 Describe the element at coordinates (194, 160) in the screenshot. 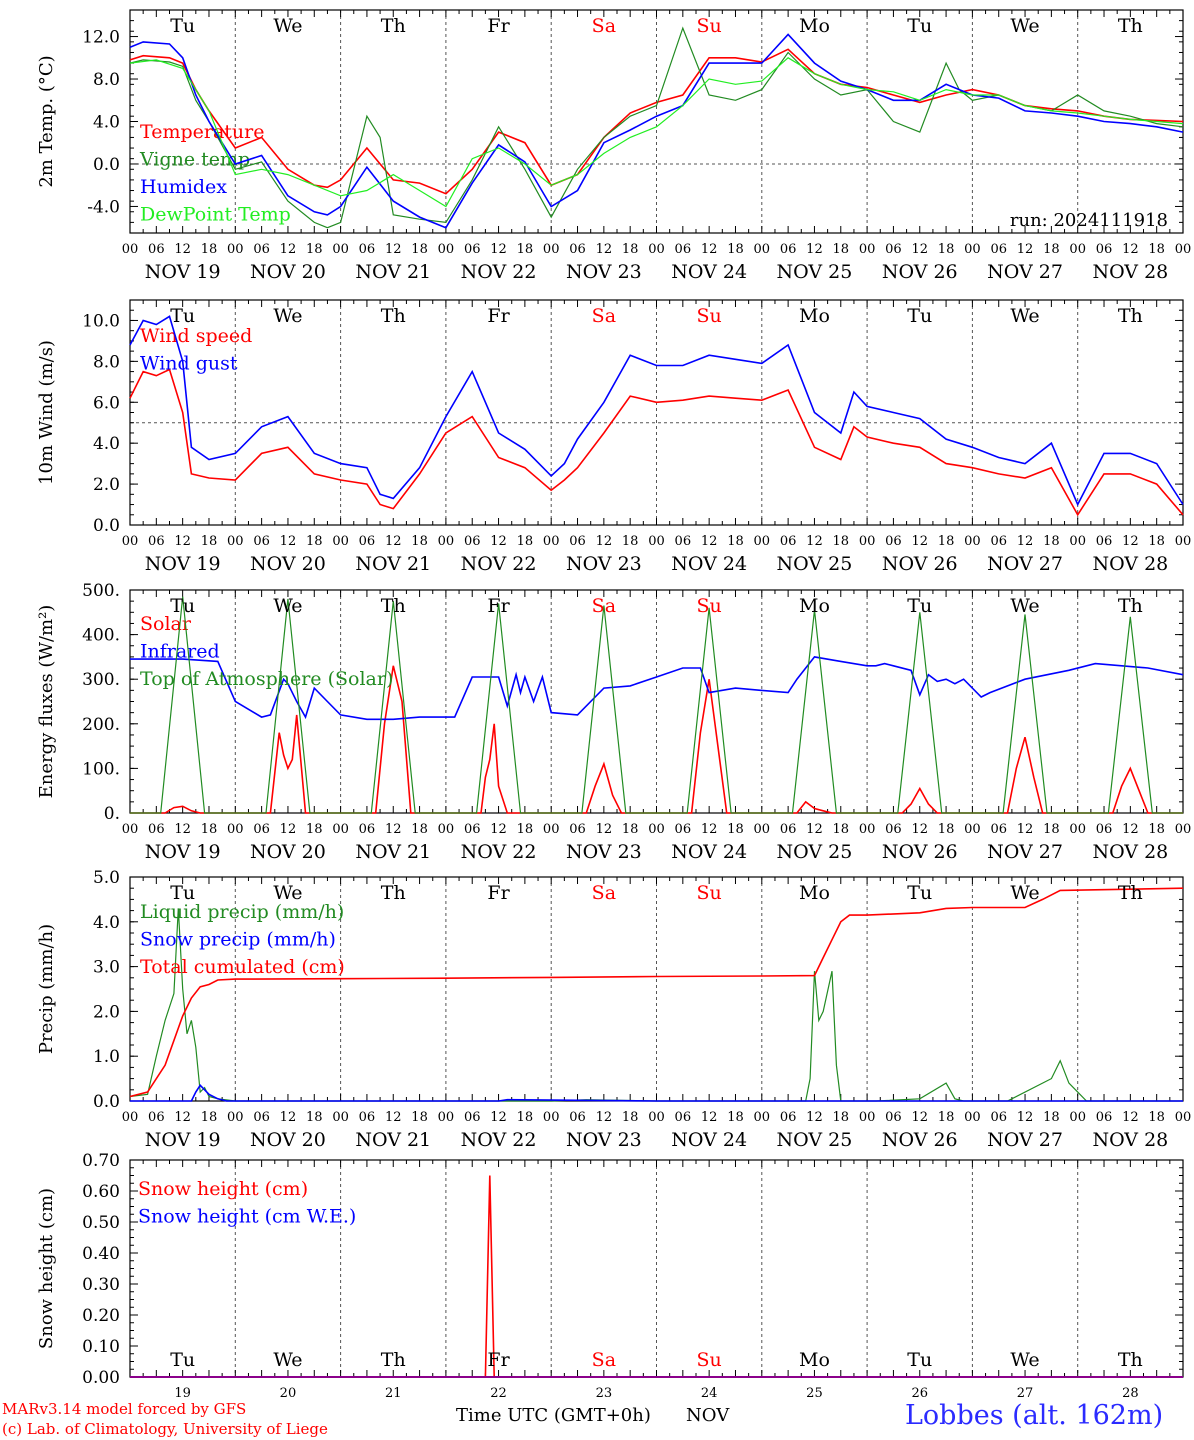

I see `temp-legend-entry-1: Vigne temp` at that location.